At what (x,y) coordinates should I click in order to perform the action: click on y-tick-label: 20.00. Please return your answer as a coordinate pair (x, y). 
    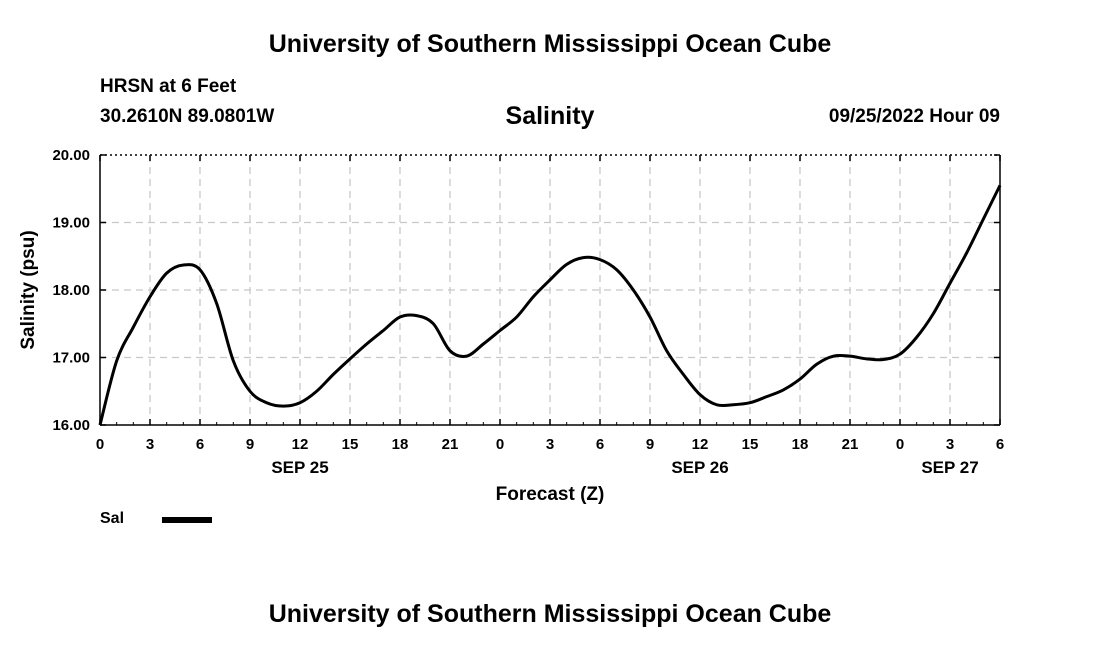
    Looking at the image, I should click on (71, 155).